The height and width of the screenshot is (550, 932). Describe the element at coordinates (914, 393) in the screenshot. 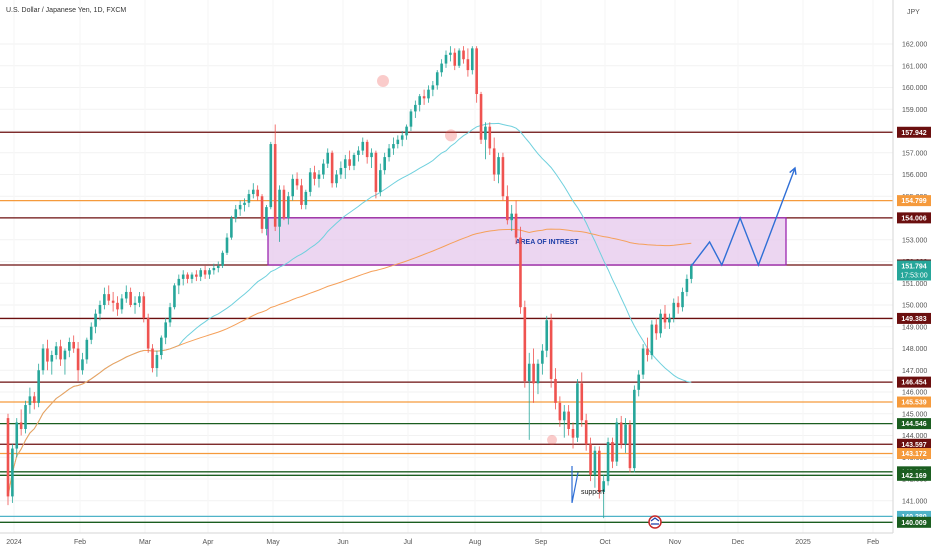

I see `y-tick-label: 146.000` at that location.